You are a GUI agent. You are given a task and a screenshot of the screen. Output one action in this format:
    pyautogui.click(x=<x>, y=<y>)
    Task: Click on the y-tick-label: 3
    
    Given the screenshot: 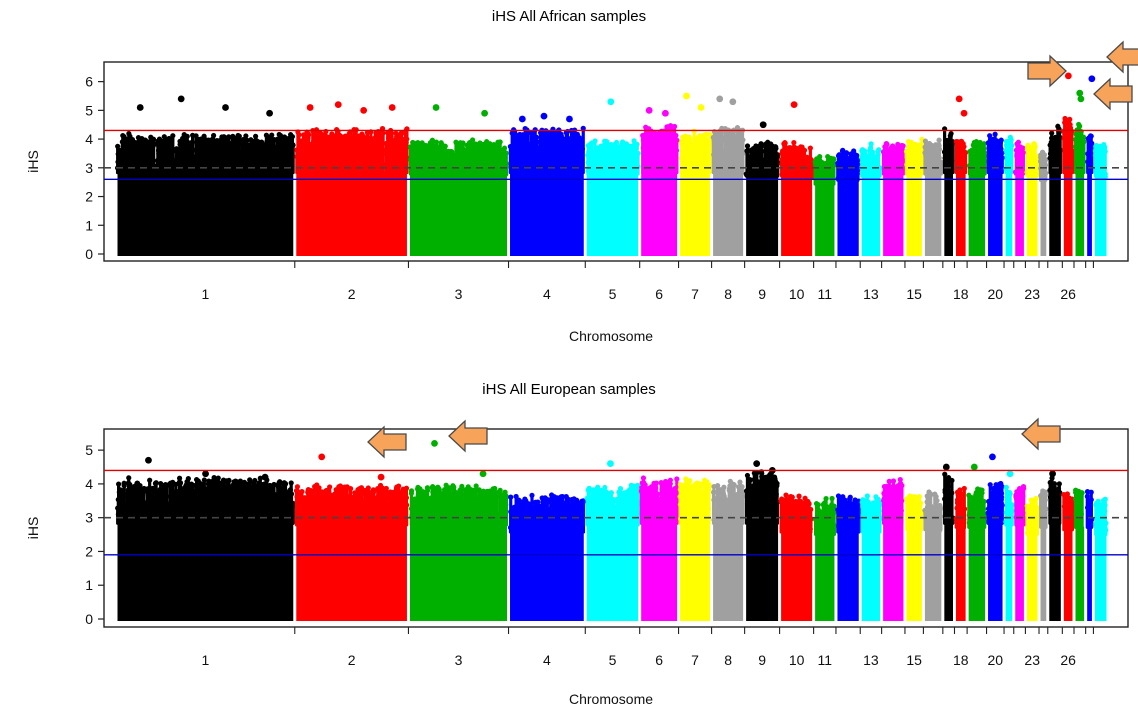 What is the action you would take?
    pyautogui.click(x=89, y=168)
    